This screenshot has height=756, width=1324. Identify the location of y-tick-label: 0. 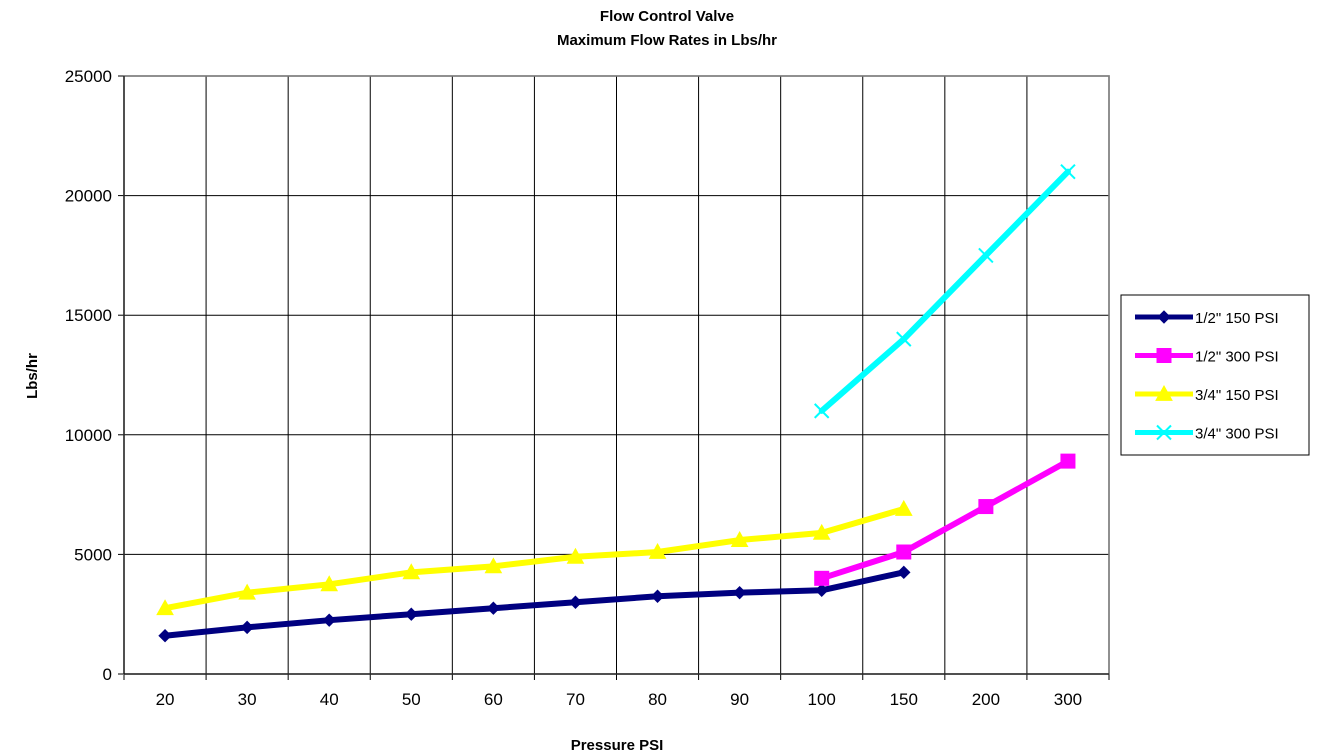
(107, 674).